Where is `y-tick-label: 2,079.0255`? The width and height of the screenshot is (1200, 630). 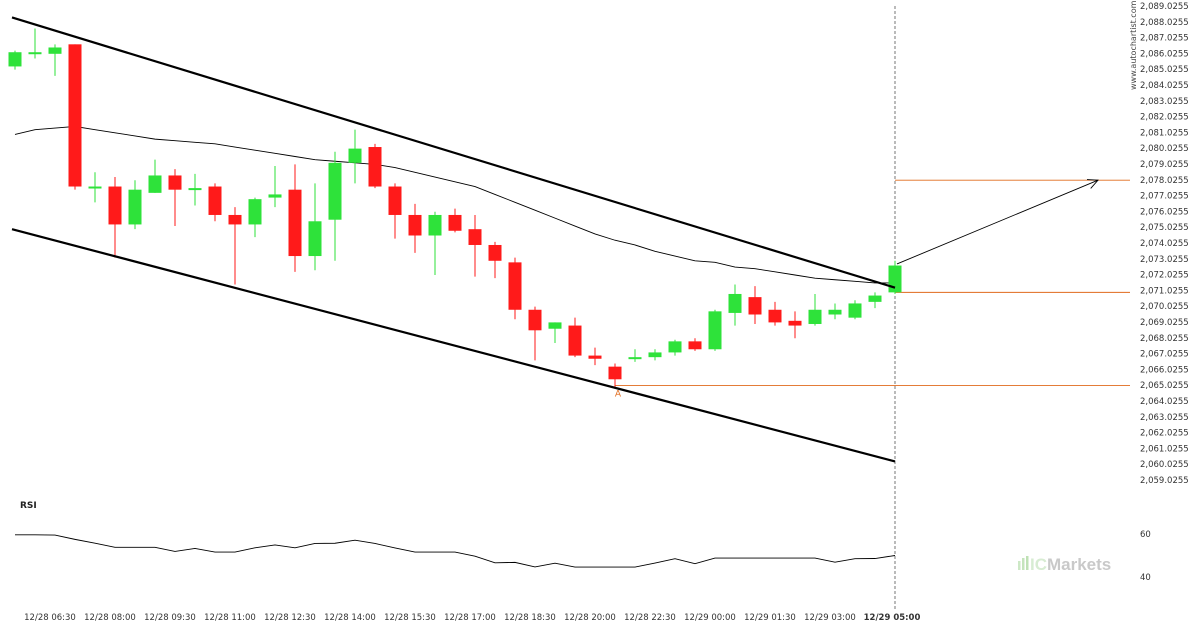 y-tick-label: 2,079.0255 is located at coordinates (1164, 165).